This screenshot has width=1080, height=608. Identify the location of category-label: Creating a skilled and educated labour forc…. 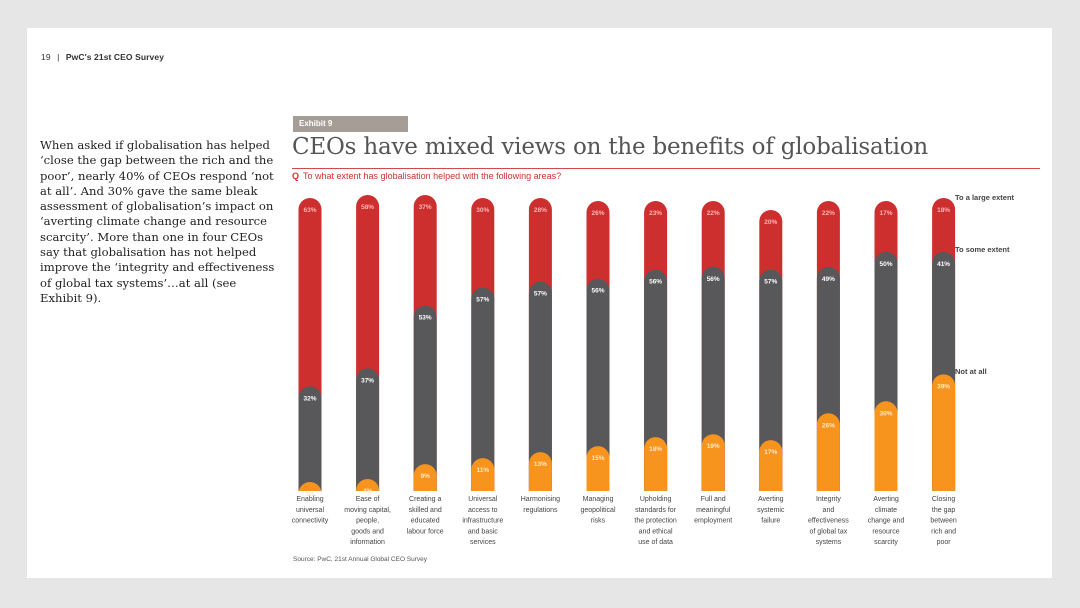
(425, 515).